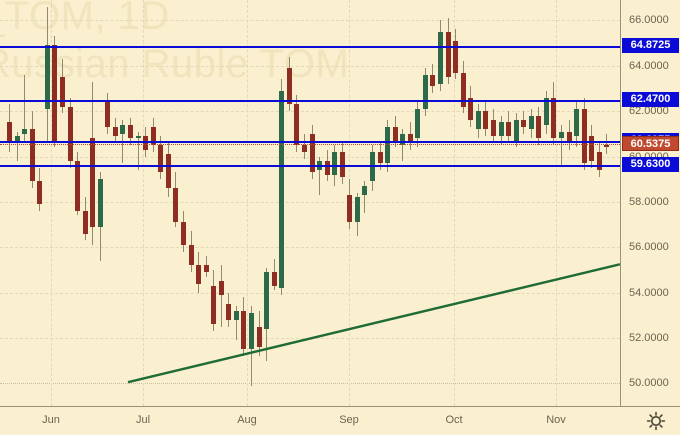  Describe the element at coordinates (650, 100) in the screenshot. I see `level-price-tag: 62.4700` at that location.